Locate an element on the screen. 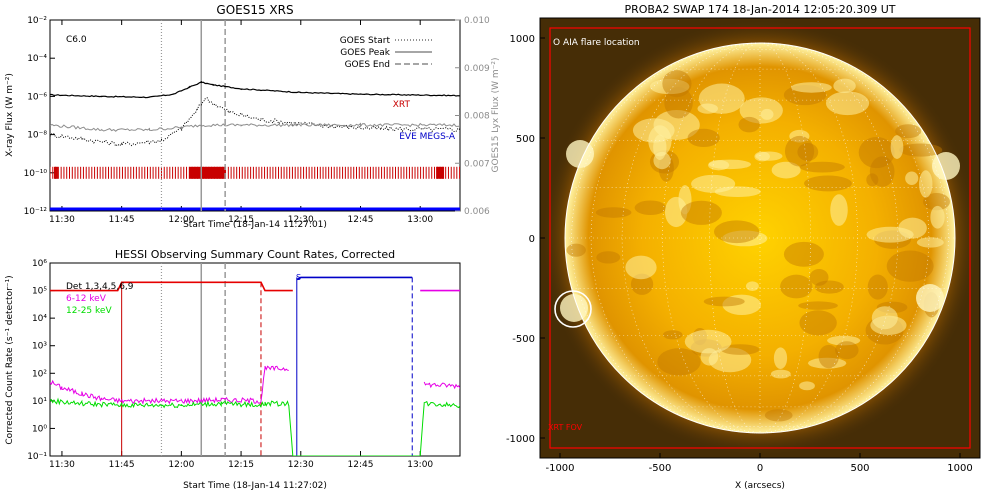 The image size is (1000, 500). hessi-y-tick-label: 10⁰ is located at coordinates (39, 429).